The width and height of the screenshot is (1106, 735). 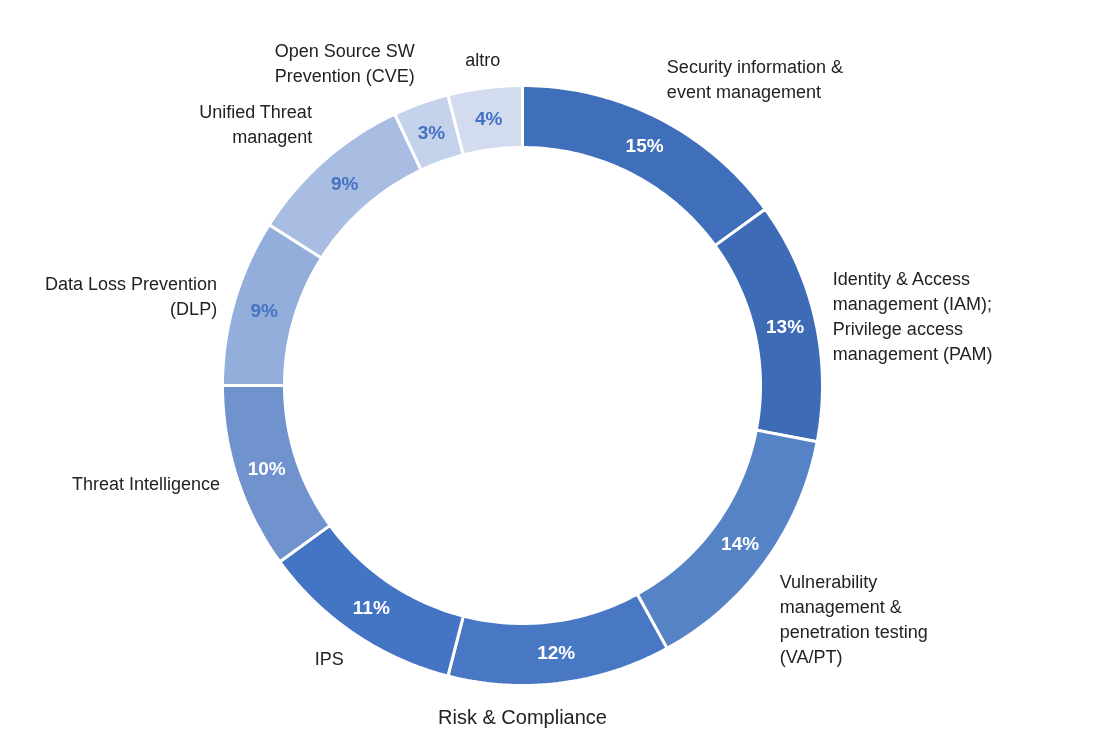 What do you see at coordinates (371, 608) in the screenshot?
I see `data-label: 11%` at bounding box center [371, 608].